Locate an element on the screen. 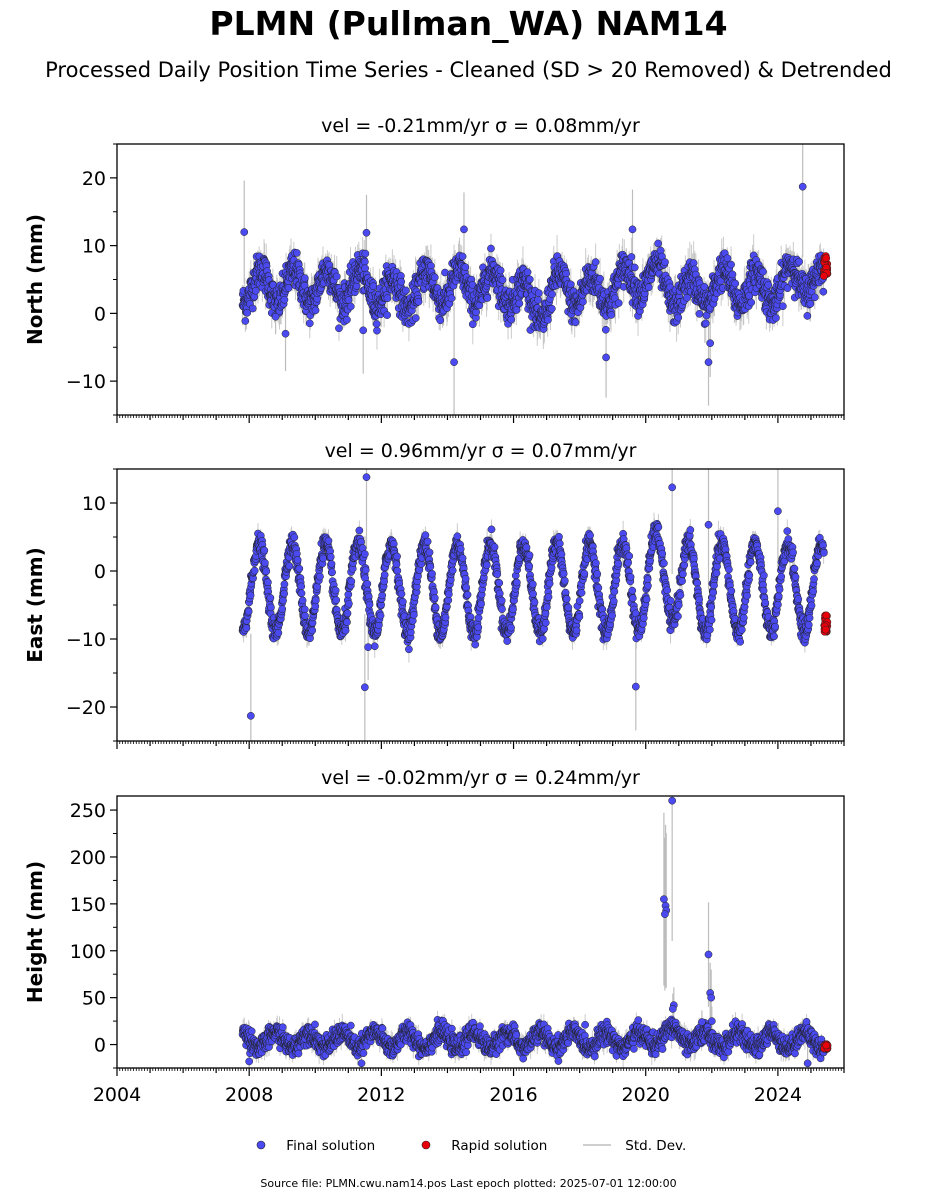 The height and width of the screenshot is (1200, 937). y-tick-label: 0 is located at coordinates (100, 314).